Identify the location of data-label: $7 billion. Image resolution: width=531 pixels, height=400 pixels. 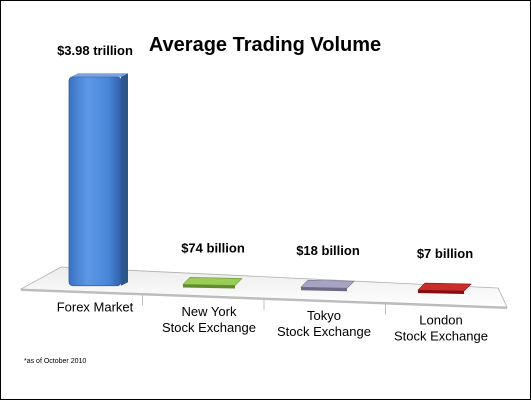
(445, 253).